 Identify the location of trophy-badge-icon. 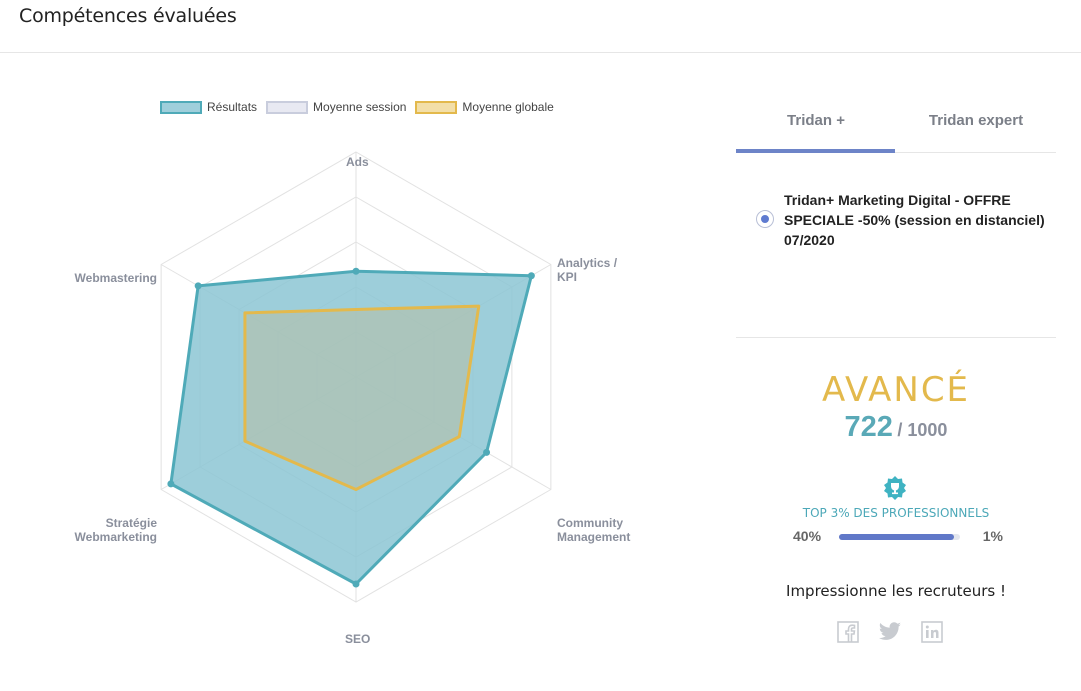
(895, 490).